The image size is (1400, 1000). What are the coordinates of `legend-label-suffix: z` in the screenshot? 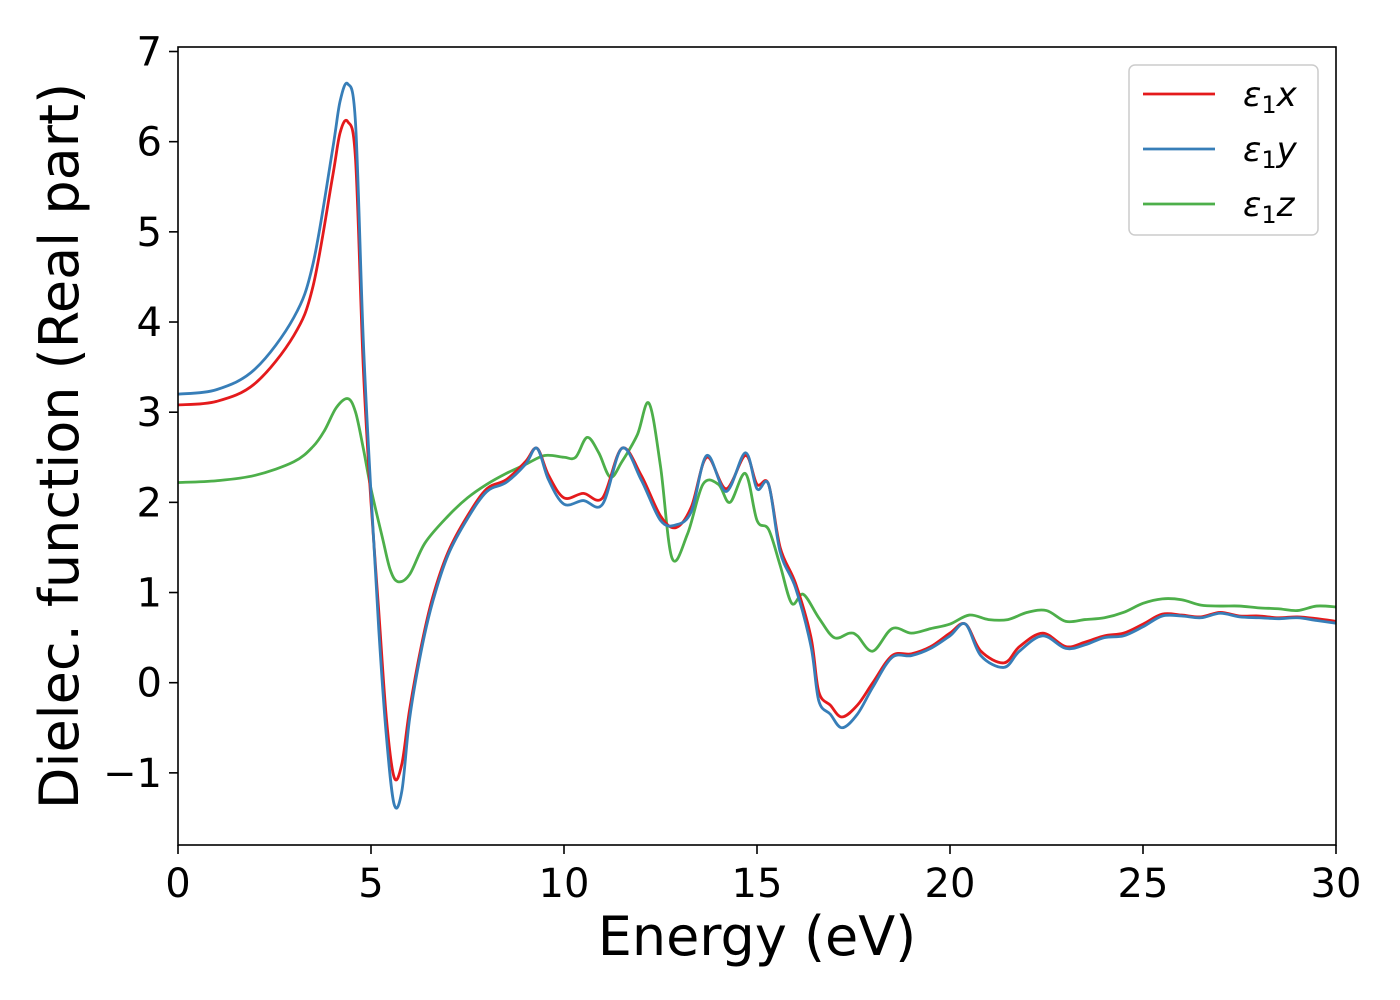 It's located at (1286, 205).